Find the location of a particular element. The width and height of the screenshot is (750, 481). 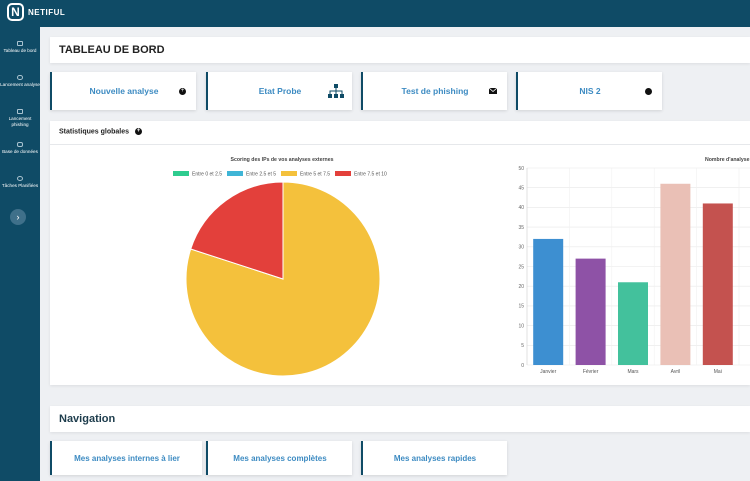

chevron-right-icon: › is located at coordinates (18, 217).